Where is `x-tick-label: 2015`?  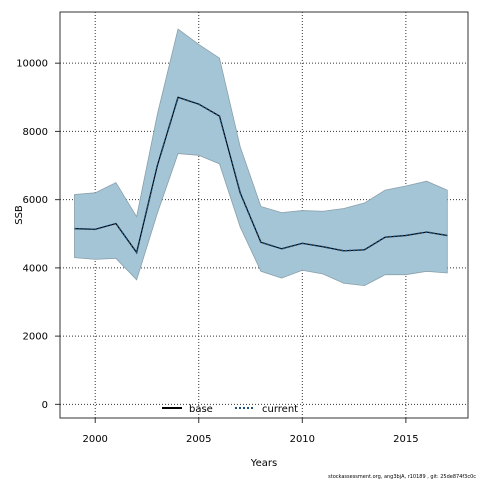
x-tick-label: 2015 is located at coordinates (405, 439).